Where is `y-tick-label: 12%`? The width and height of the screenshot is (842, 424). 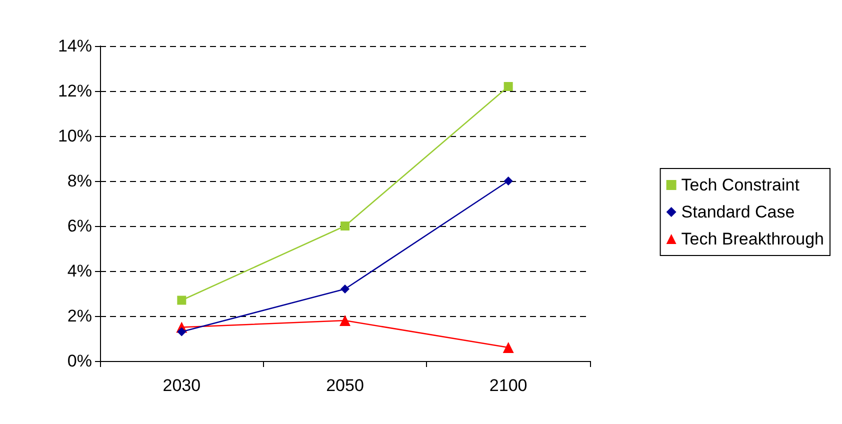 y-tick-label: 12% is located at coordinates (75, 91).